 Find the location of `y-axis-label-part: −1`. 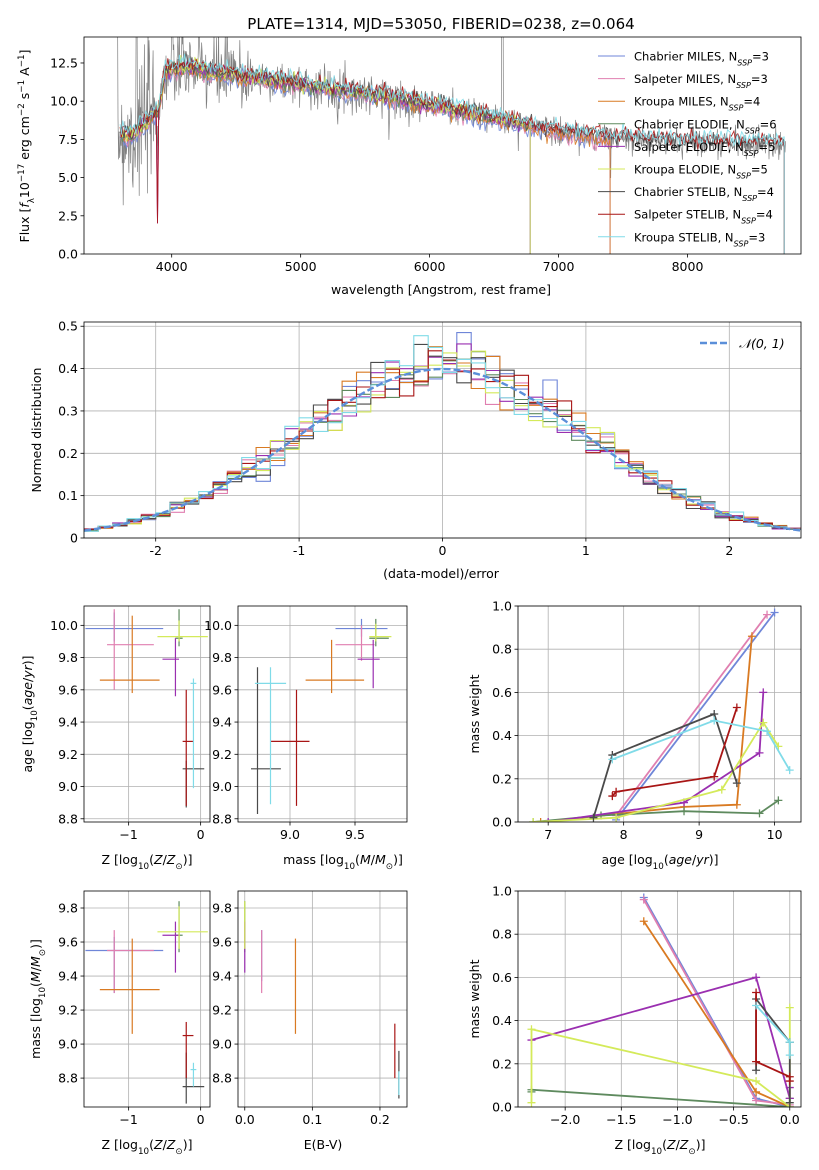

y-axis-label-part: −1 is located at coordinates (22, 60).